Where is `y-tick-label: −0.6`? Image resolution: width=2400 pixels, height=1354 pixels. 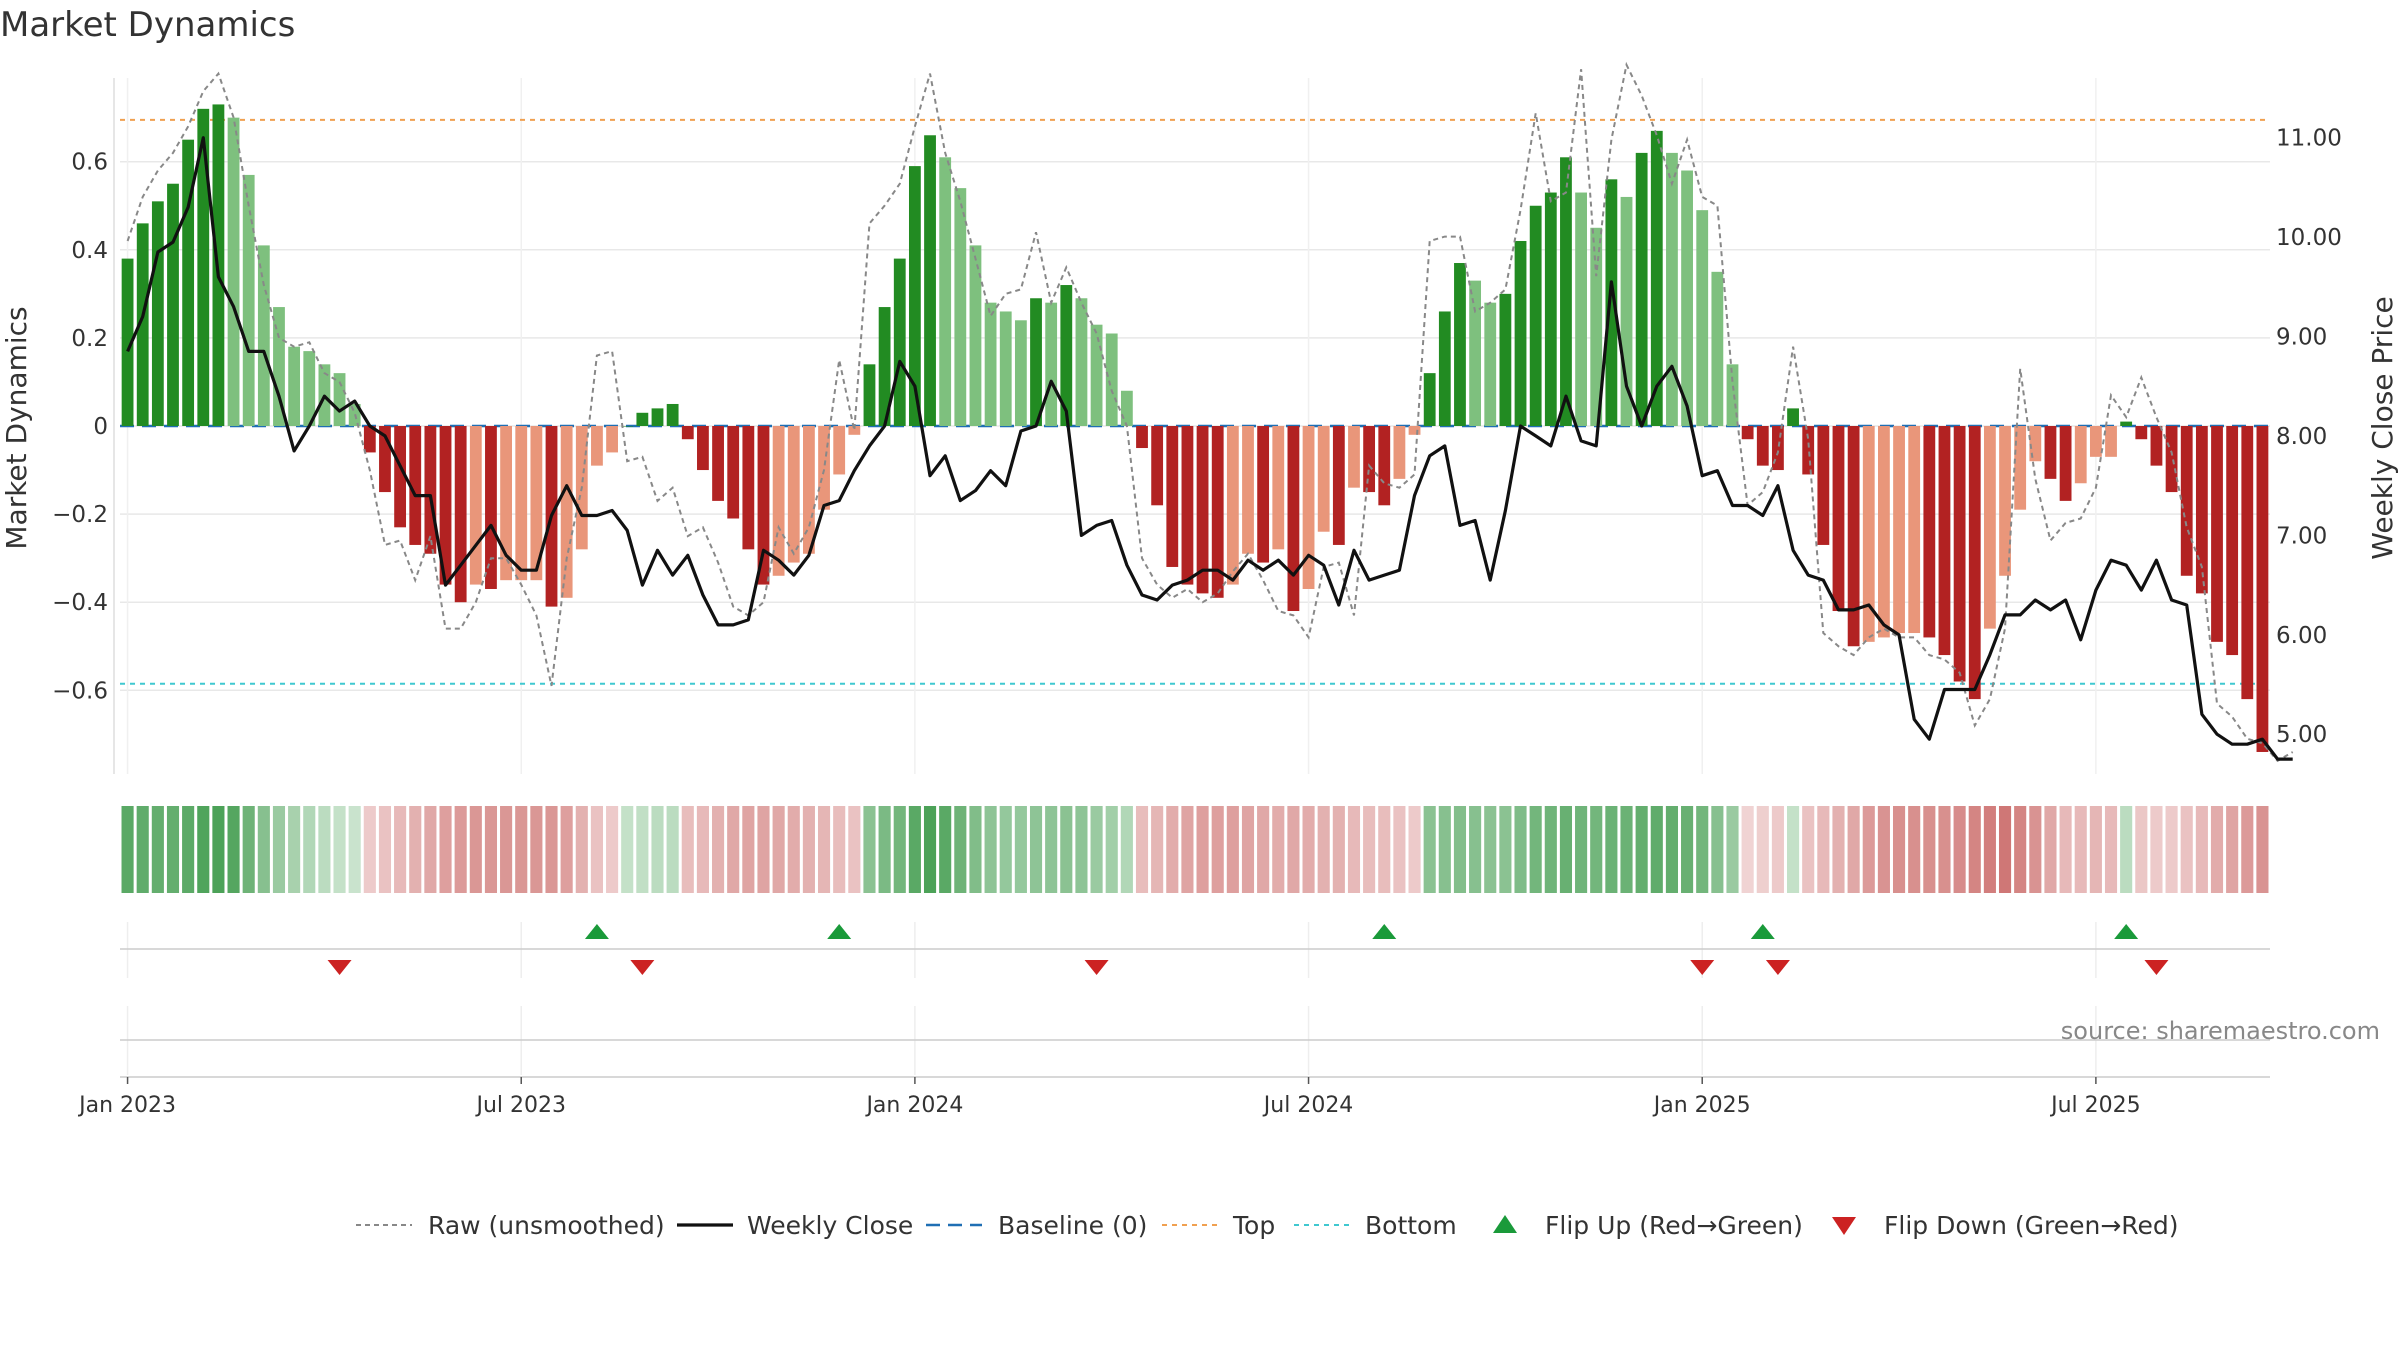 y-tick-label: −0.6 is located at coordinates (80, 691).